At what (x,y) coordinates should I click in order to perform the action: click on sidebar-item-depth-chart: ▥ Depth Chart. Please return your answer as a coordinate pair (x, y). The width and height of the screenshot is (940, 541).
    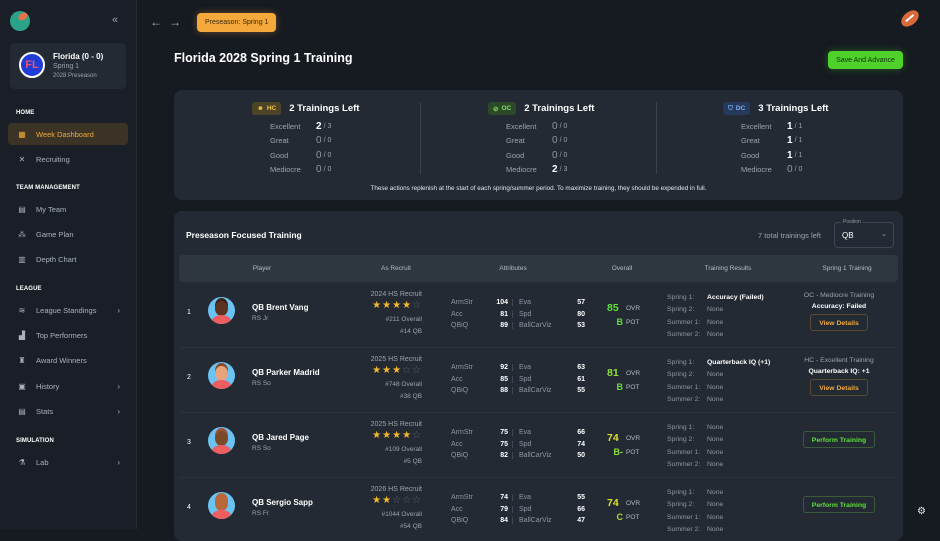
    Looking at the image, I should click on (68, 259).